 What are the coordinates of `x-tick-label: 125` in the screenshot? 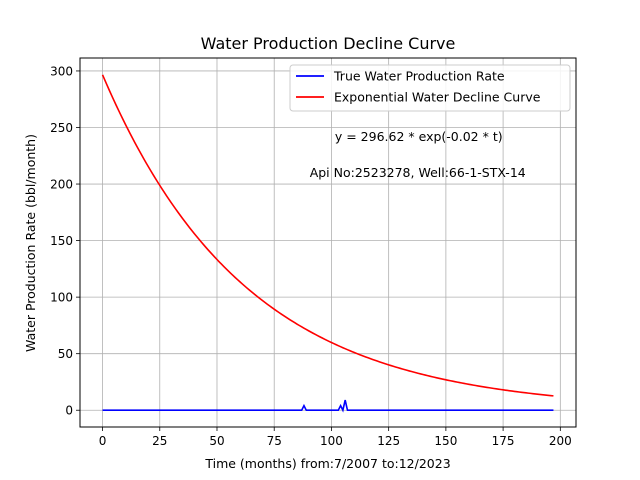 It's located at (388, 441).